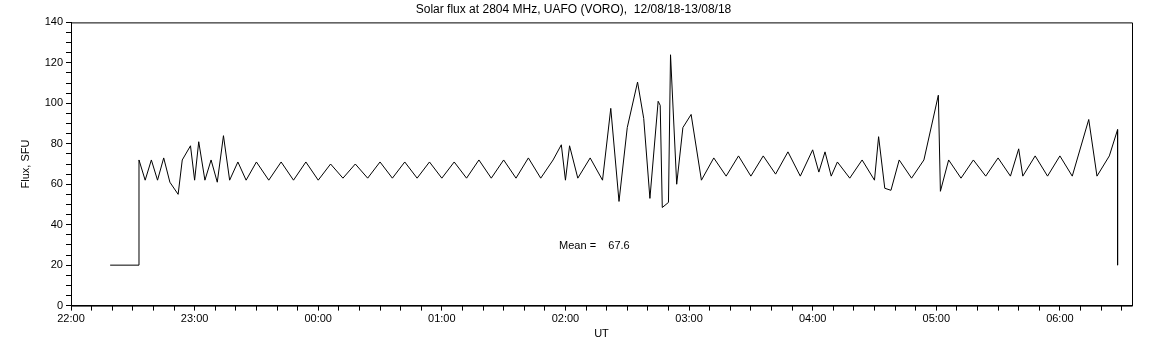 This screenshot has height=345, width=1152. I want to click on x-tick-label: 04:00, so click(812, 318).